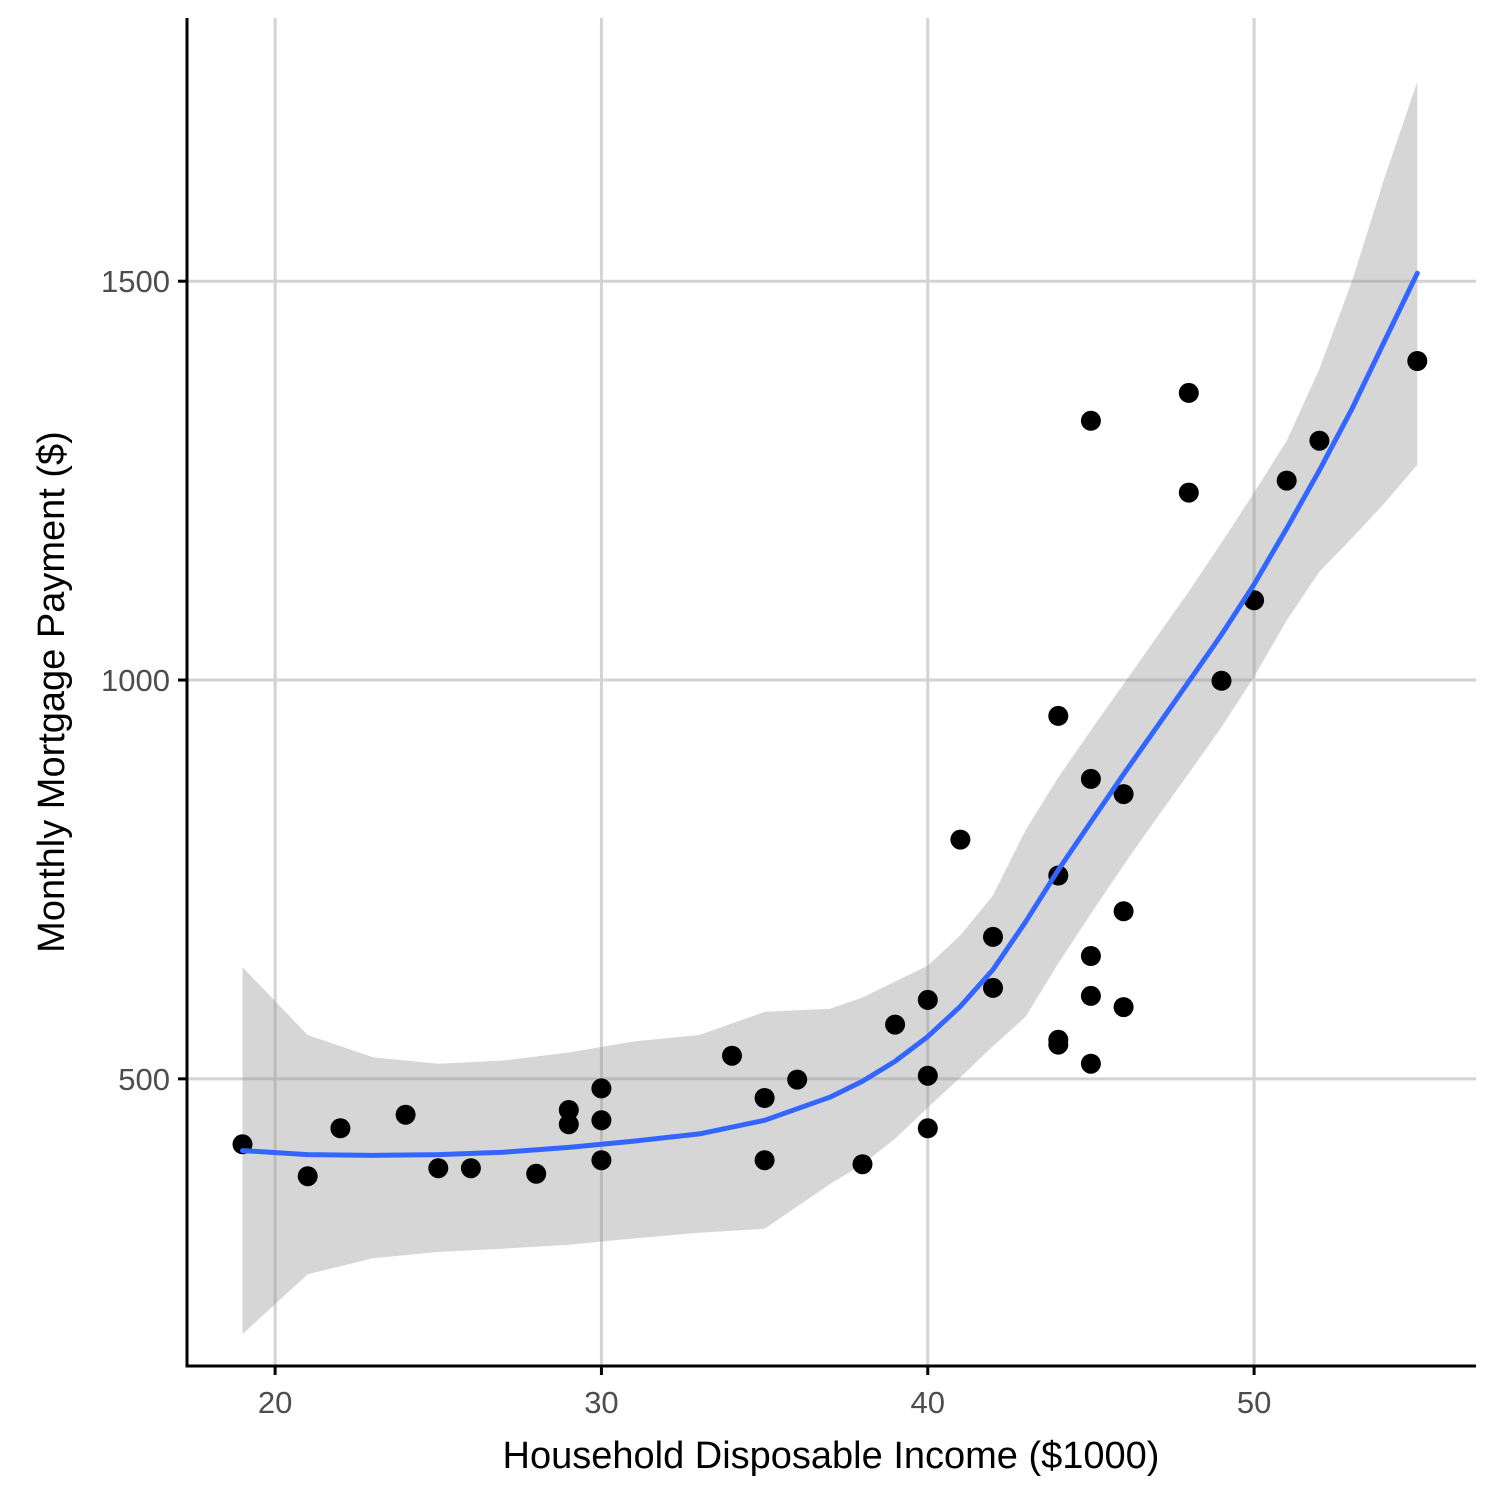 The image size is (1500, 1500). Describe the element at coordinates (135, 281) in the screenshot. I see `y-tick-label: 1500` at that location.